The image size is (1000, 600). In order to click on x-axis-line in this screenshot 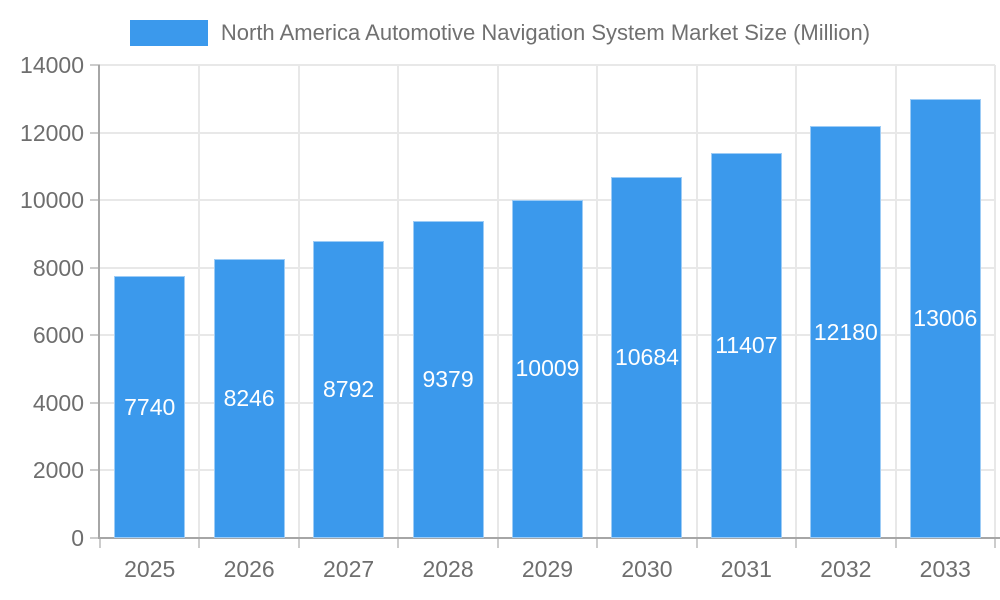, I will do `click(549, 538)`.